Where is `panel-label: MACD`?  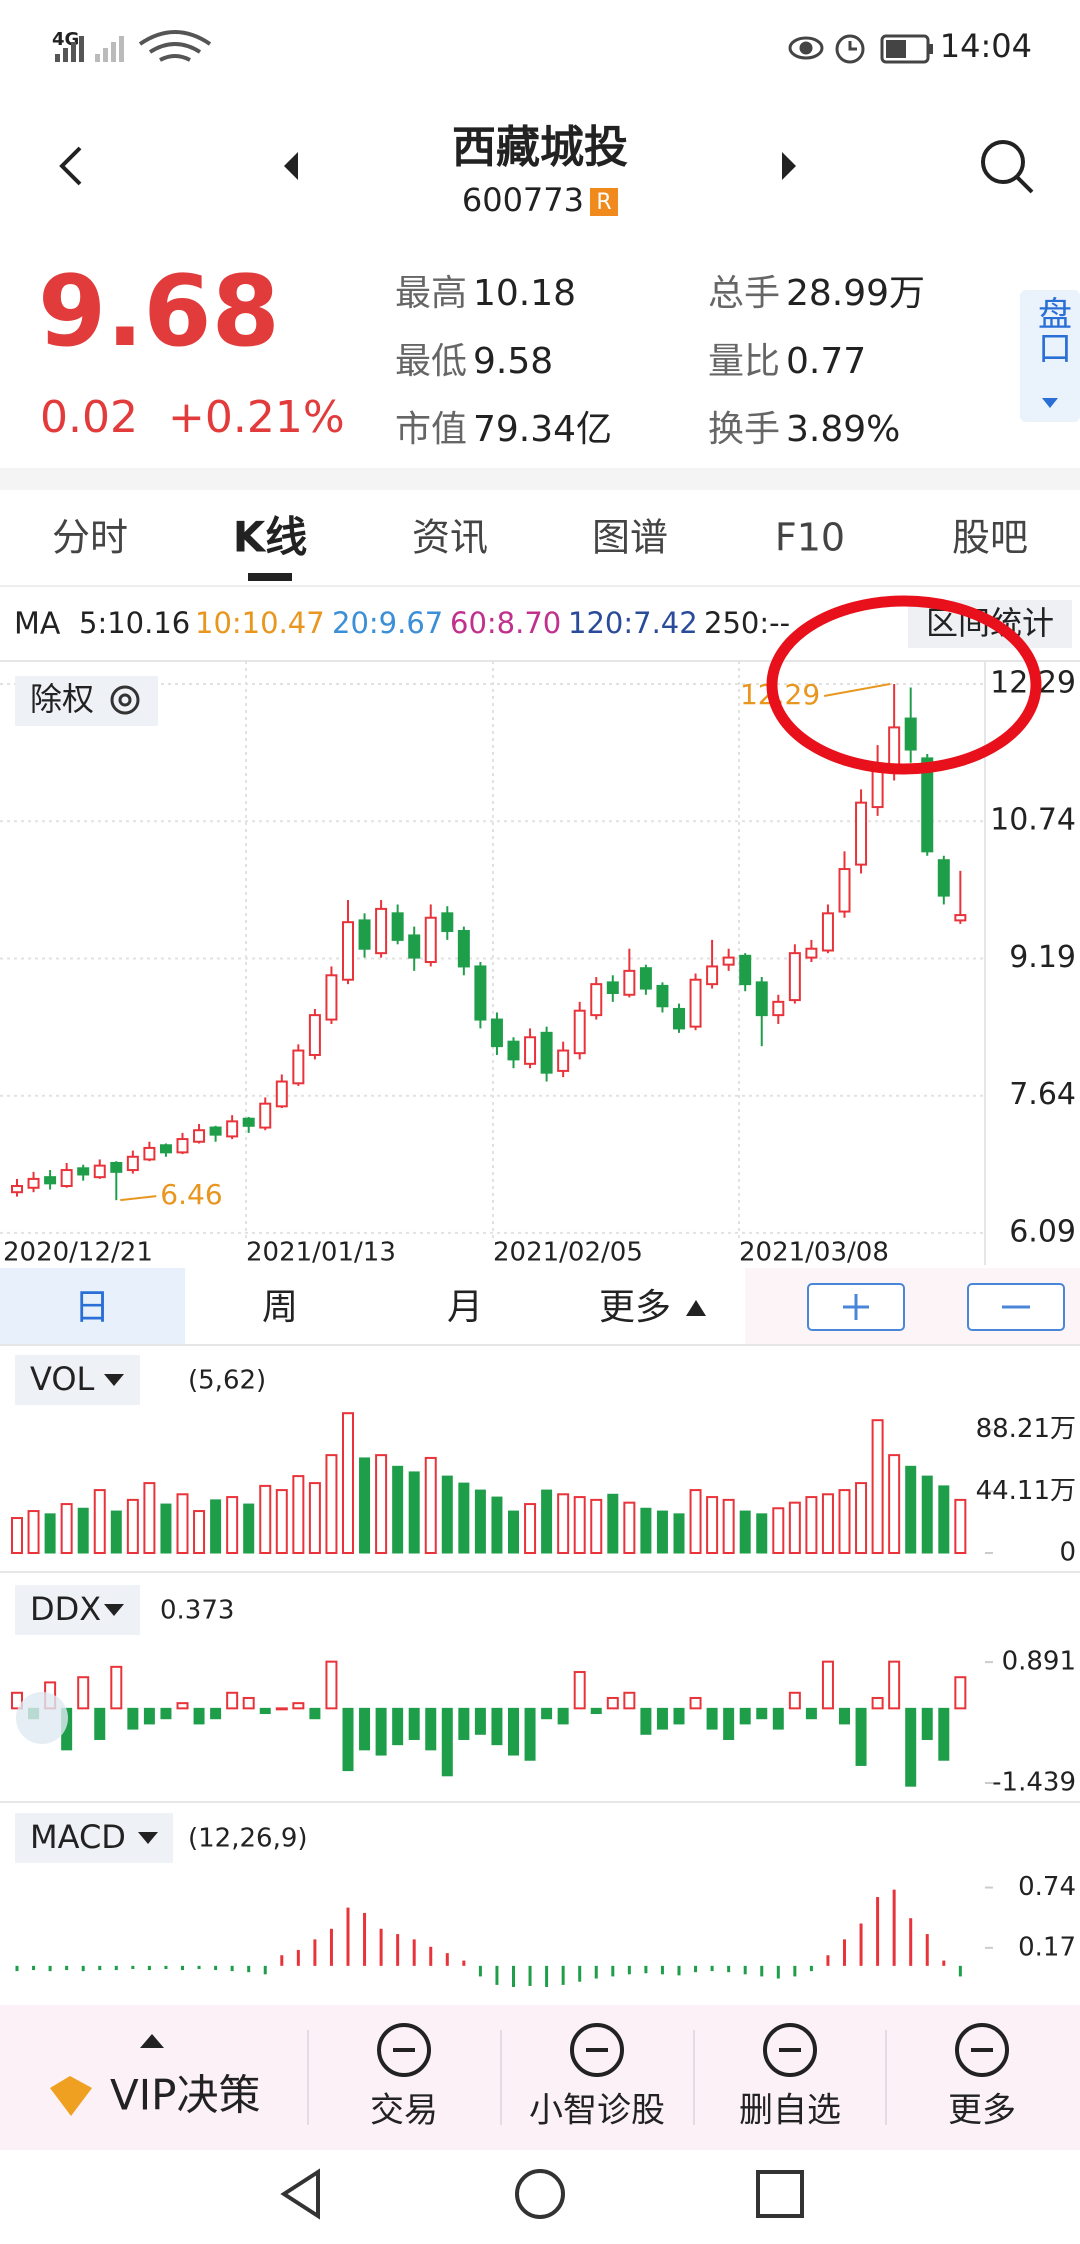
panel-label: MACD is located at coordinates (78, 1837).